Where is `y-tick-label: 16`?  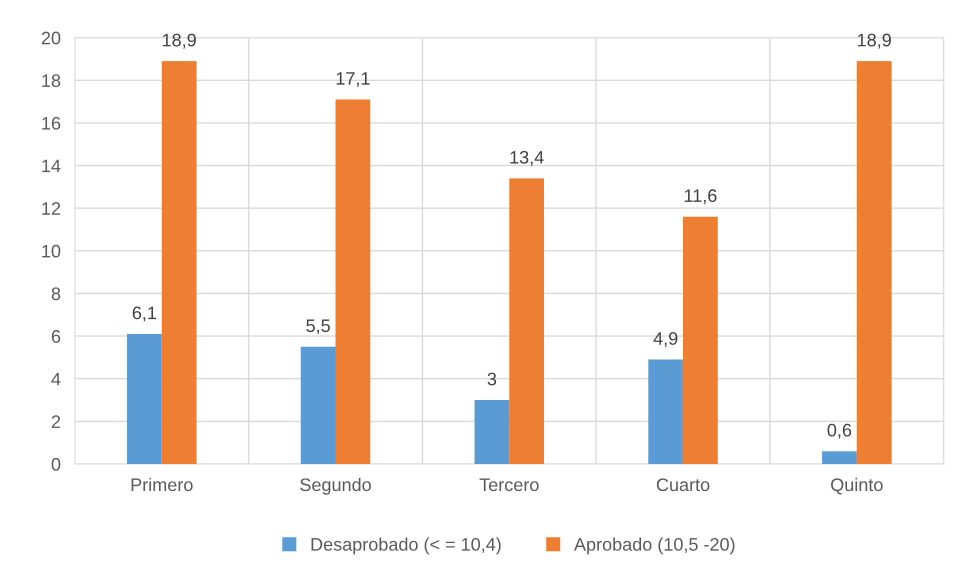 y-tick-label: 16 is located at coordinates (51, 123).